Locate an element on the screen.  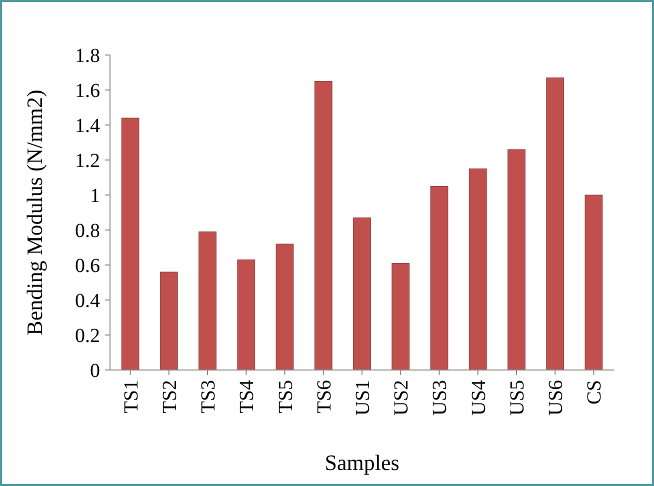
x-tick-label: US3 is located at coordinates (440, 398).